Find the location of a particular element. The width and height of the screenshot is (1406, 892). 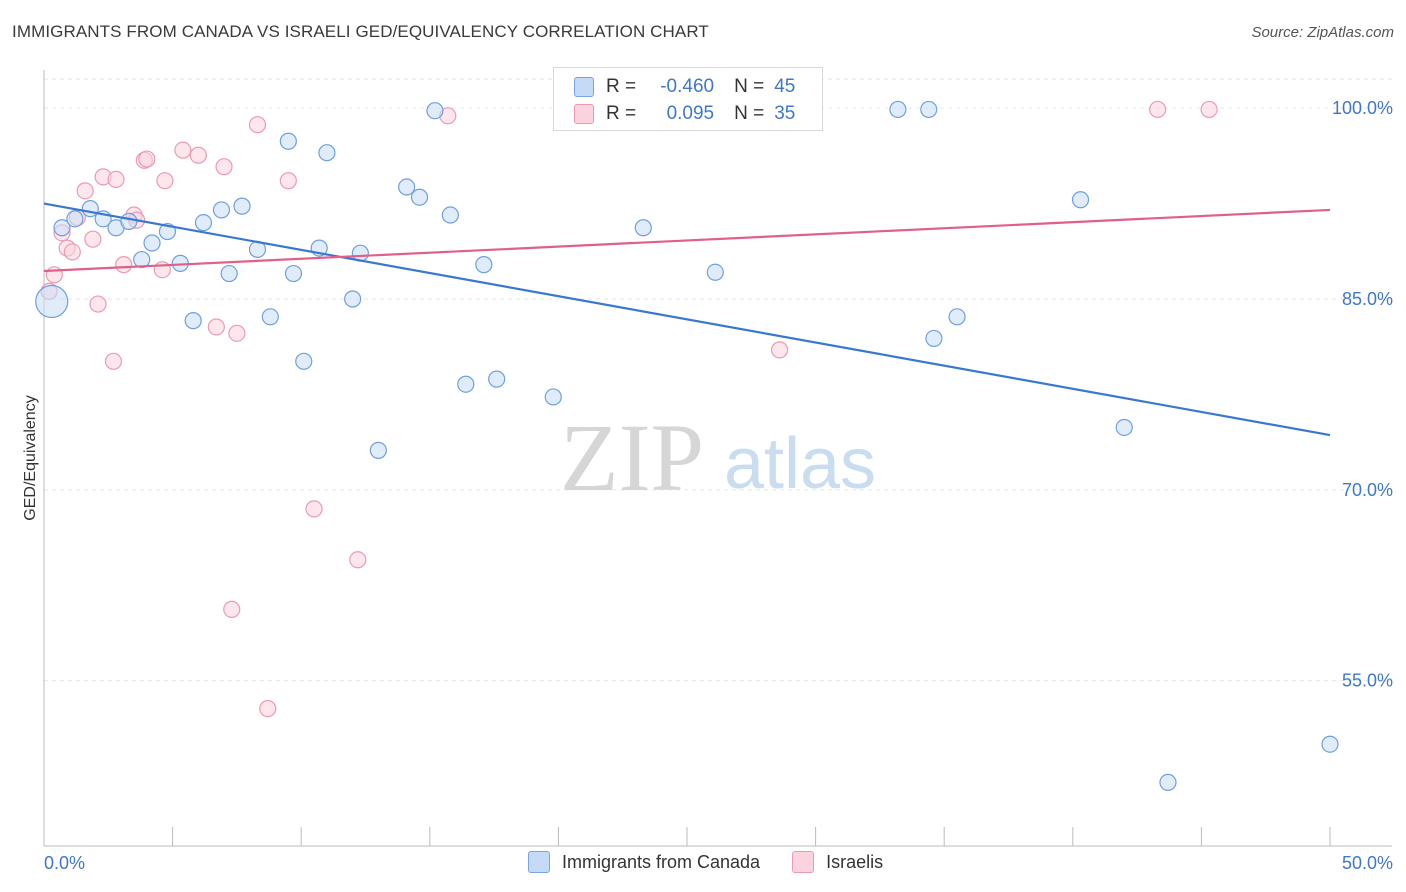

legend-label-canada: Immigrants from Canada is located at coordinates (661, 861).